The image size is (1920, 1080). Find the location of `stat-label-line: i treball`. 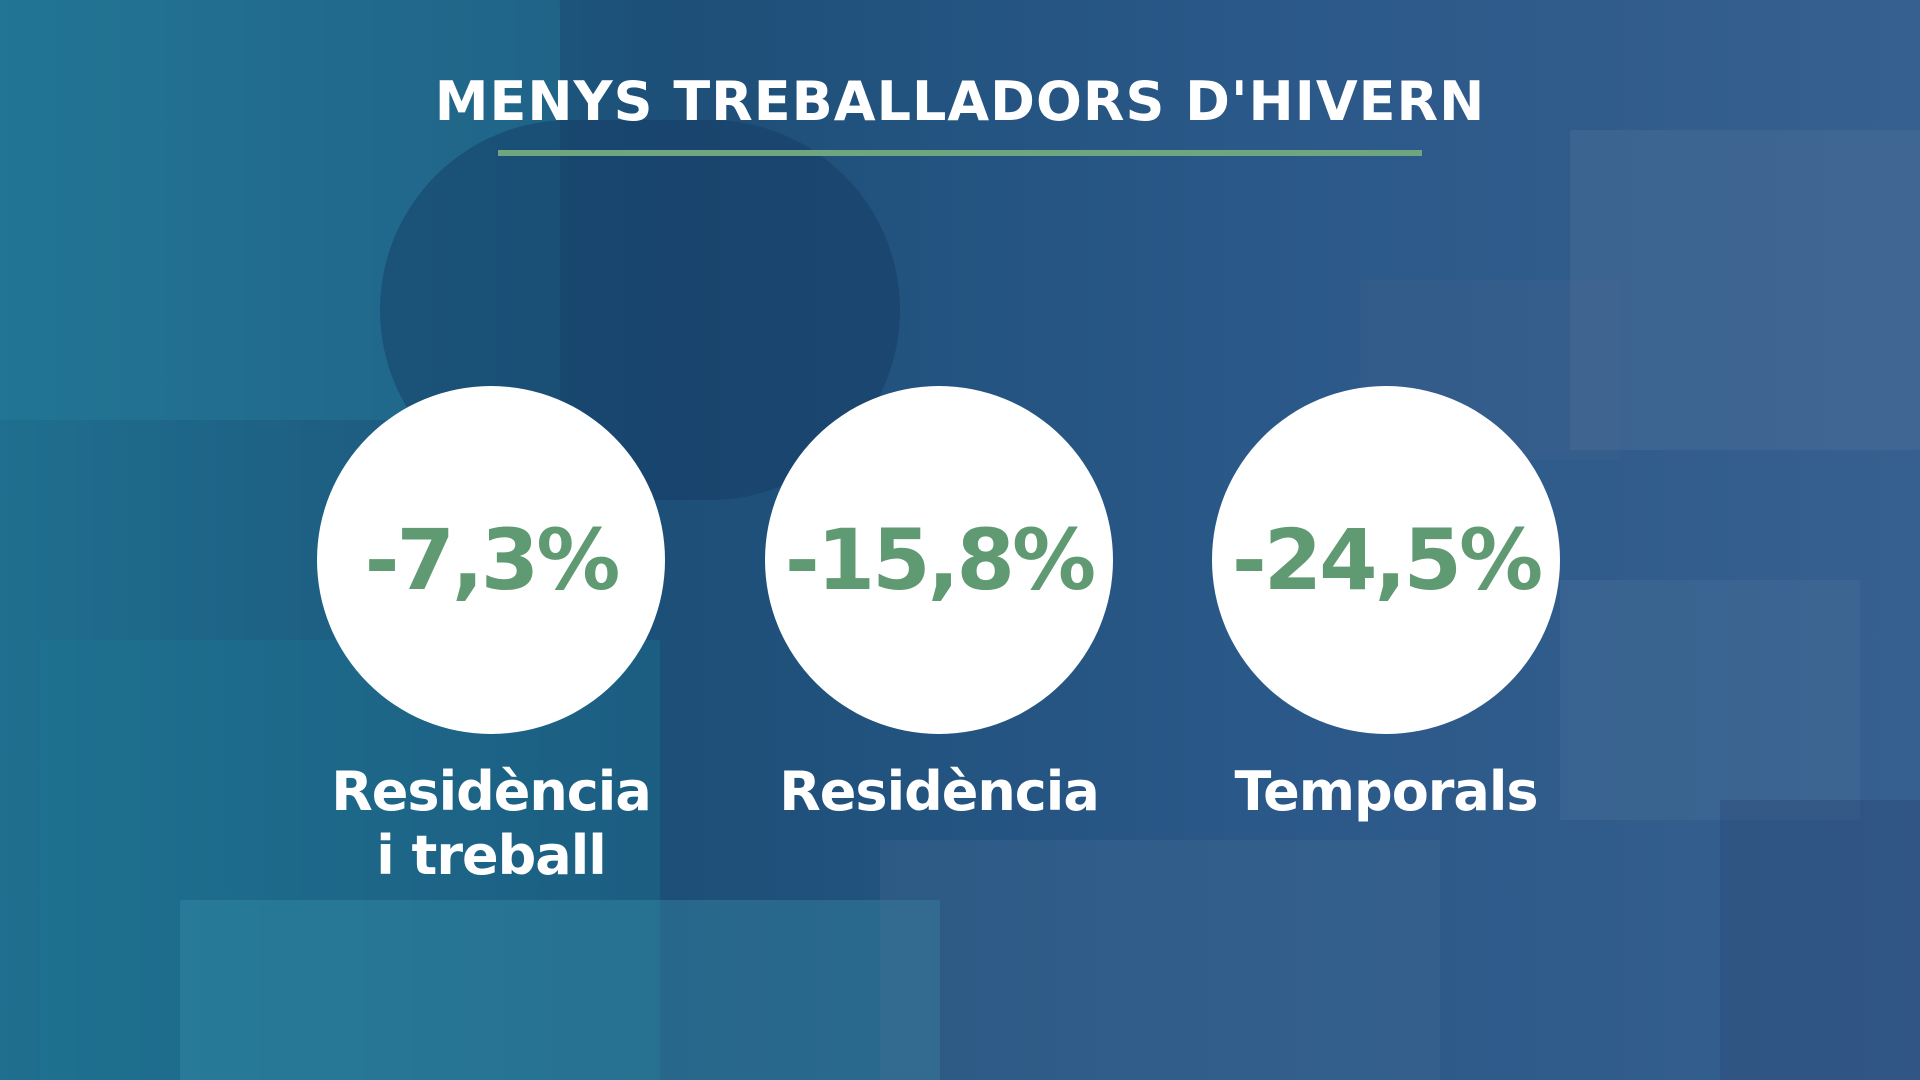

stat-label-line: i treball is located at coordinates (491, 855).